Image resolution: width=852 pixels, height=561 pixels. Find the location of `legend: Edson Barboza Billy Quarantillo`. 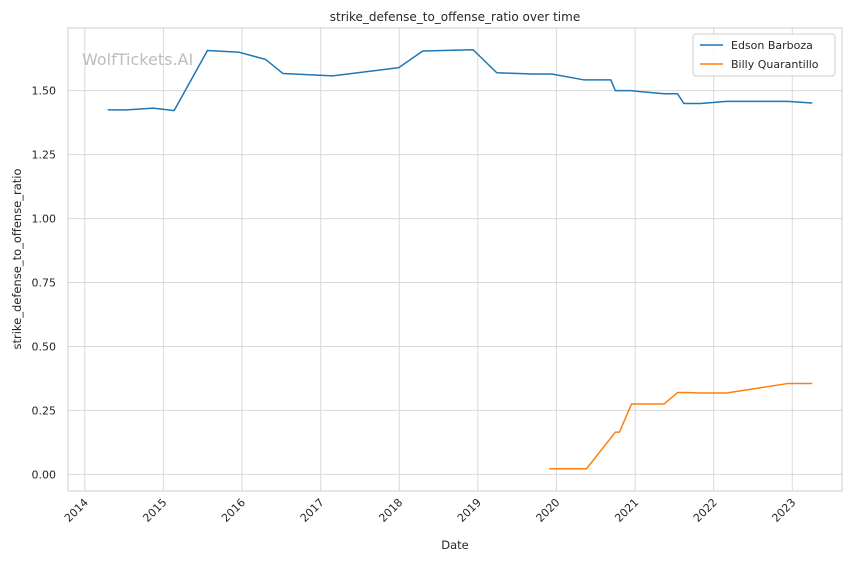

legend: Edson Barboza Billy Quarantillo is located at coordinates (764, 55).